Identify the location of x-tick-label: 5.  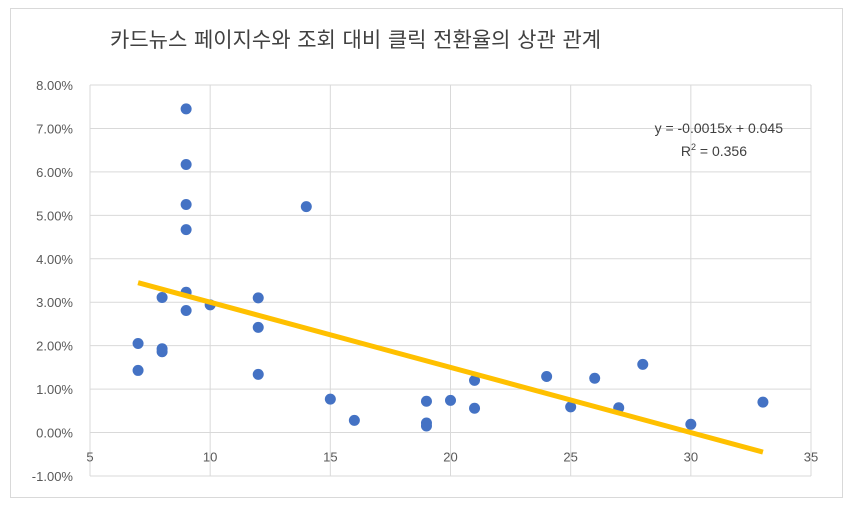
(89, 457).